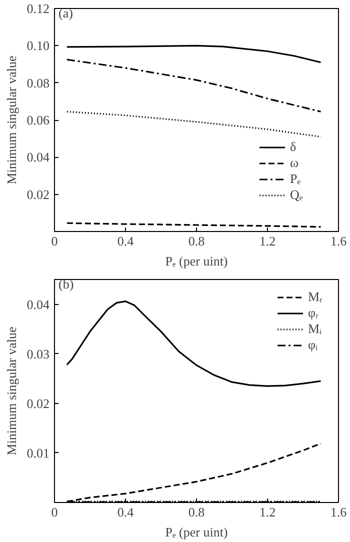 This screenshot has width=350, height=542. Describe the element at coordinates (294, 147) in the screenshot. I see `legend-label: δ` at that location.